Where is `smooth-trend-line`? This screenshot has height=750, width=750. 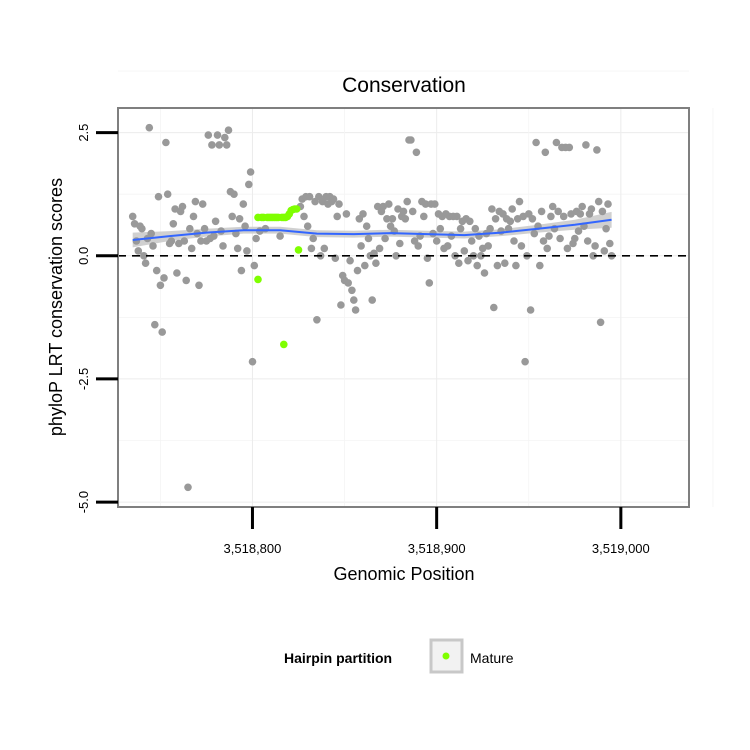 smooth-trend-line is located at coordinates (372, 229).